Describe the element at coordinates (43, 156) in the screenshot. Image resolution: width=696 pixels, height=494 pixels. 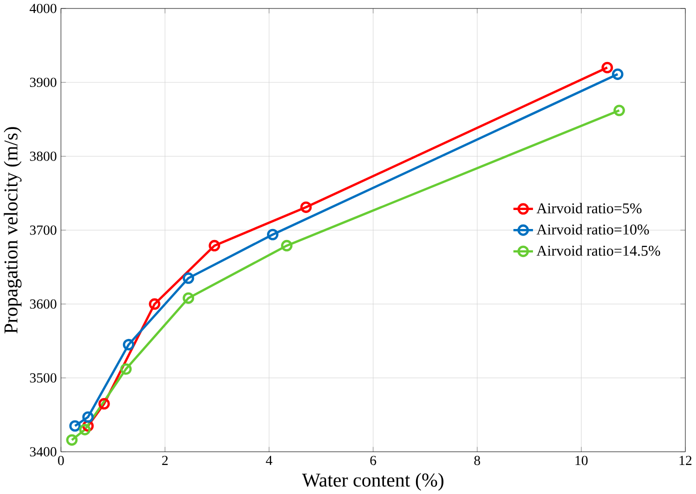
I see `y-tick-label: 3800` at that location.